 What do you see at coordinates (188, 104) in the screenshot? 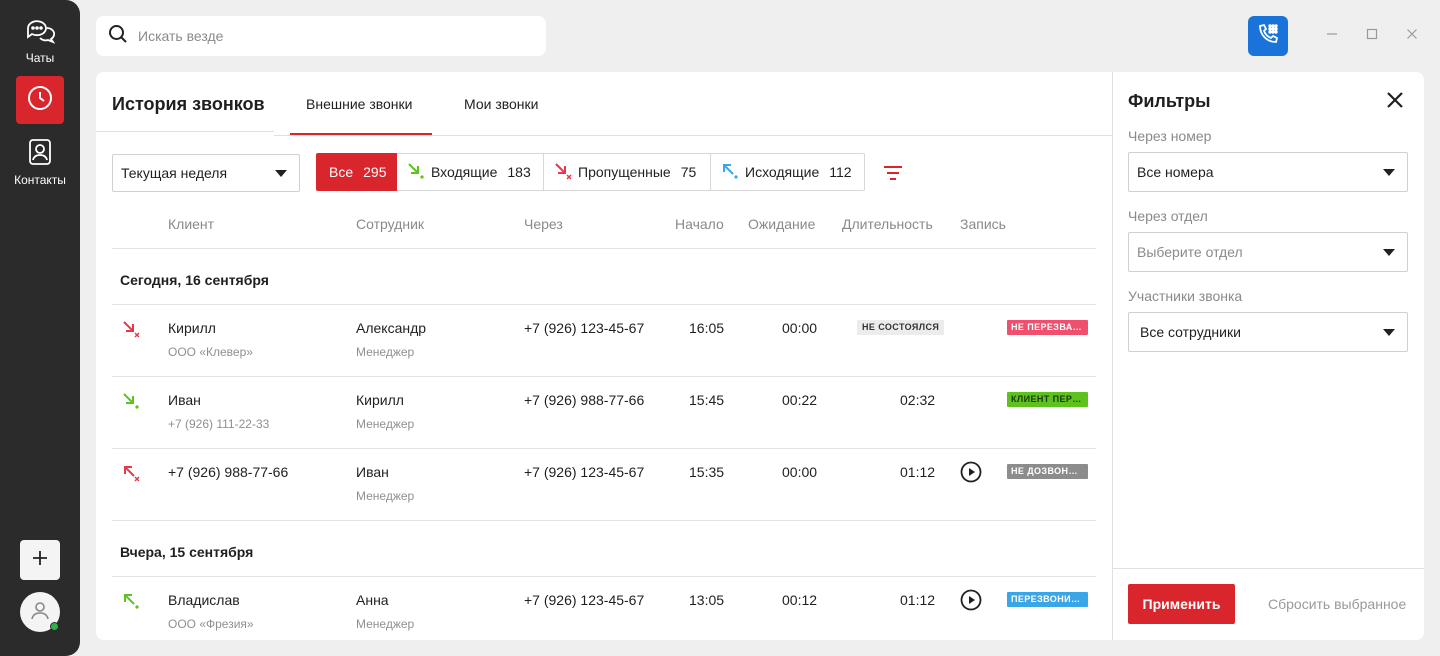
I see `page-title: История звонков` at bounding box center [188, 104].